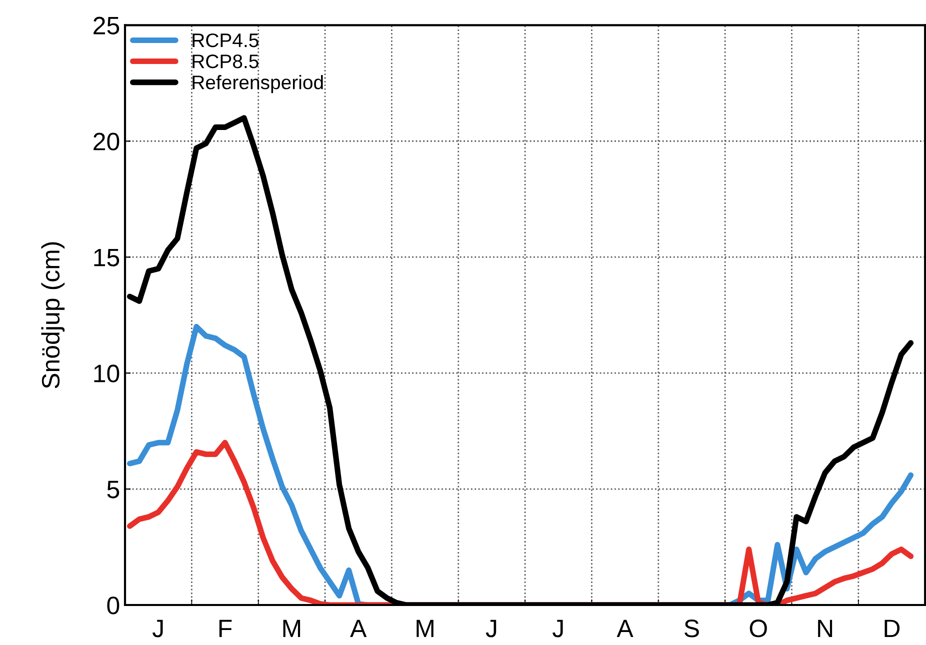  I want to click on legend-label: RCP8.5, so click(225, 61).